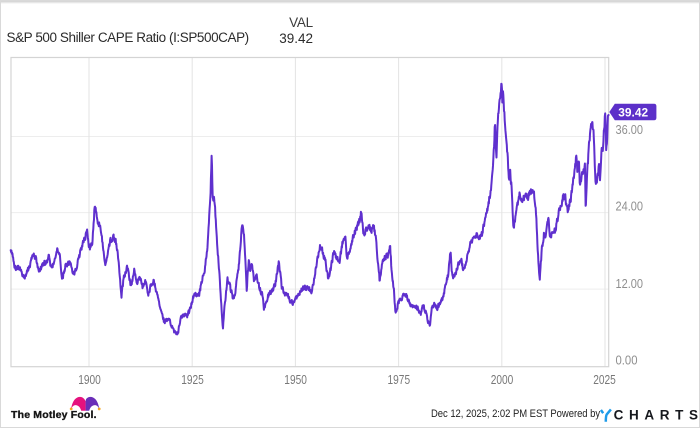 The image size is (700, 428). Describe the element at coordinates (89, 380) in the screenshot. I see `svg-text: 1900` at that location.